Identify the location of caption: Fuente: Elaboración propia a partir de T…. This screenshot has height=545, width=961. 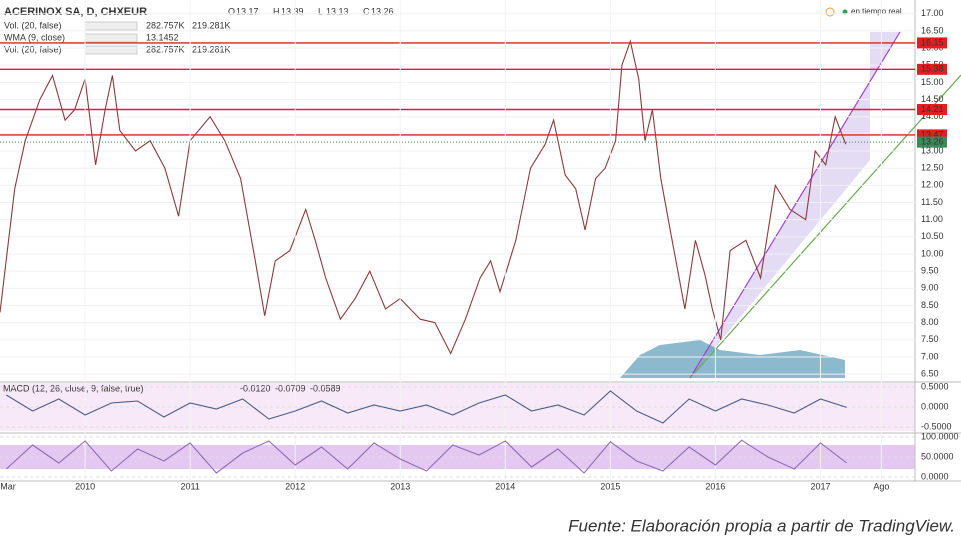
(761, 525).